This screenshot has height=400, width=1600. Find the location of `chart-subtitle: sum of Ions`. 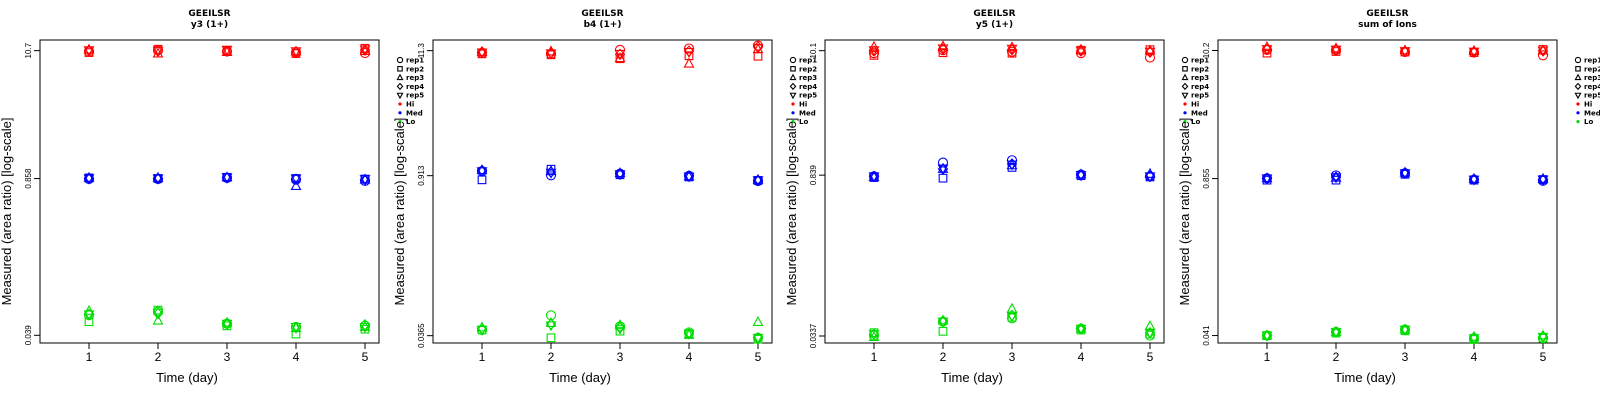

chart-subtitle: sum of Ions is located at coordinates (1387, 25).